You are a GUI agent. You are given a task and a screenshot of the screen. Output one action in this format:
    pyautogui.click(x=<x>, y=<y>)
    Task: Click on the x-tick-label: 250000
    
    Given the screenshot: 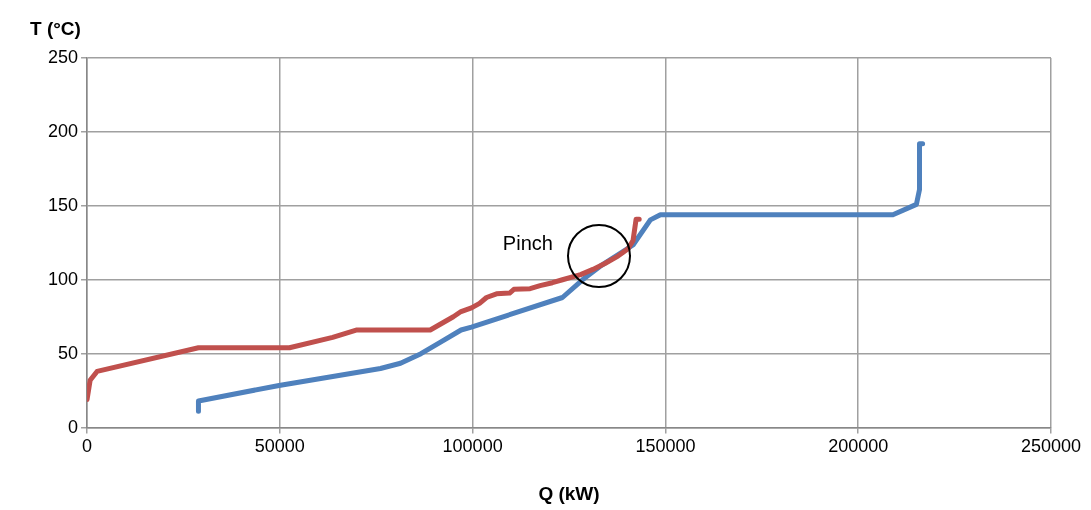 What is the action you would take?
    pyautogui.click(x=1051, y=446)
    